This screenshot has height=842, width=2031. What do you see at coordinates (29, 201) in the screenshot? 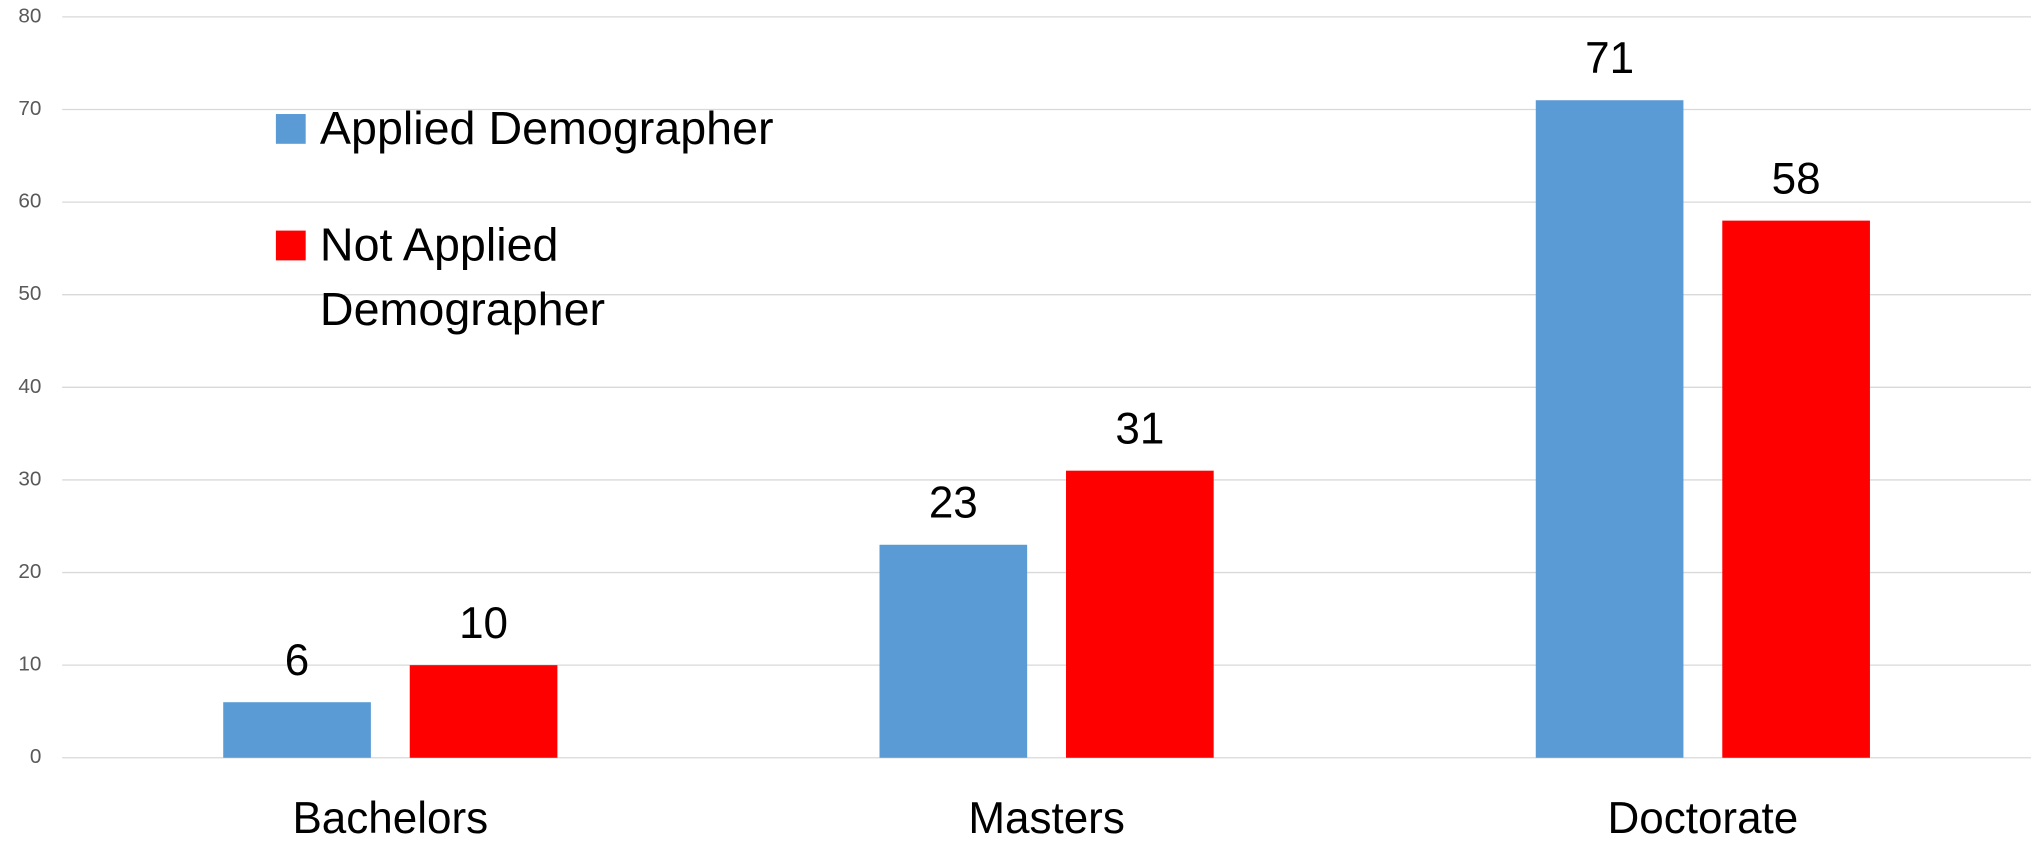
I see `y-tick-label: 60` at bounding box center [29, 201].